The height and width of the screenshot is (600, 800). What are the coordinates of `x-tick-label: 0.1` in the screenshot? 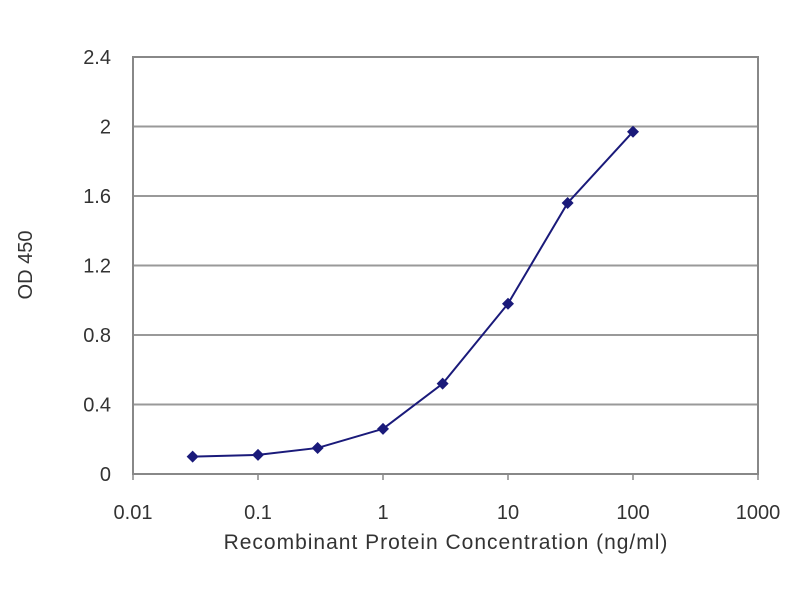 It's located at (258, 513).